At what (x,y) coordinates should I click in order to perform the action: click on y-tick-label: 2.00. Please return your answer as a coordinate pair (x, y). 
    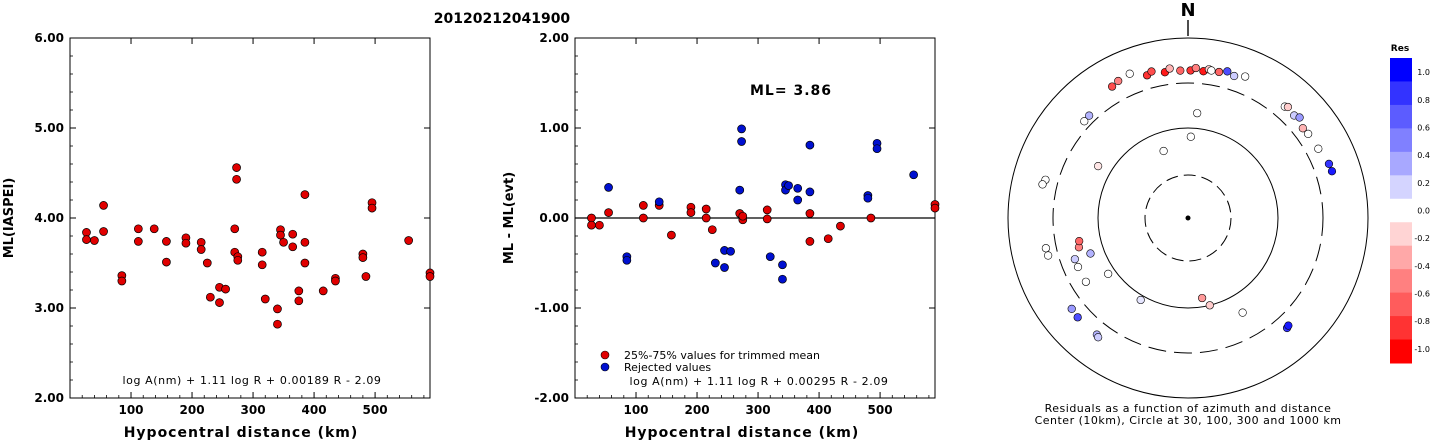
    Looking at the image, I should click on (49, 398).